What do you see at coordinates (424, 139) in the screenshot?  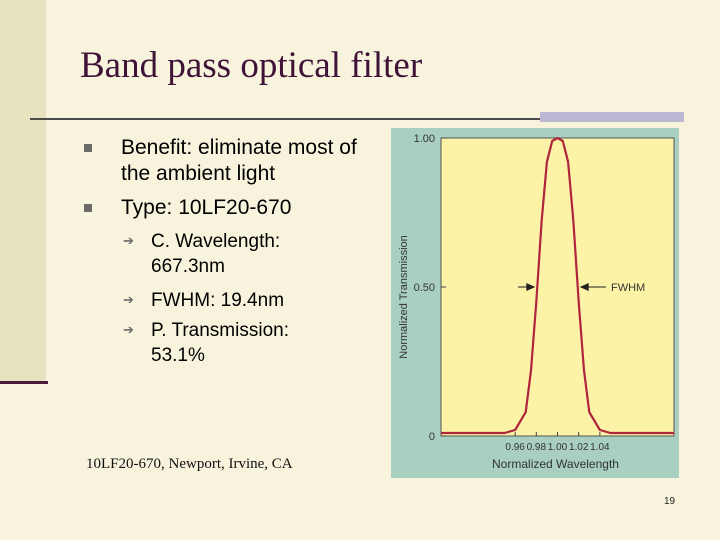 I see `y-tick-label: 1.00` at bounding box center [424, 139].